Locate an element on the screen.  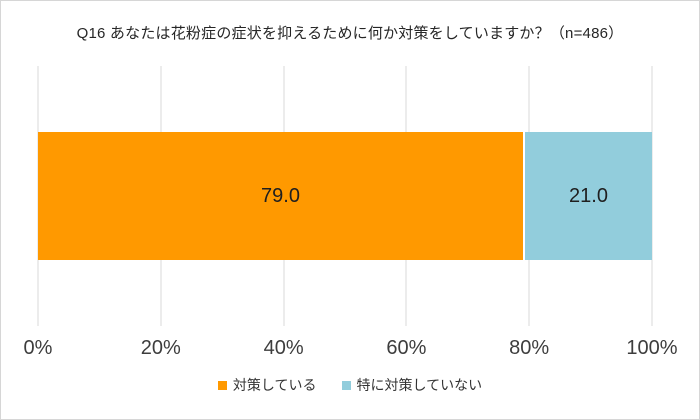
legend: 対策している 特に対策していない is located at coordinates (350, 385).